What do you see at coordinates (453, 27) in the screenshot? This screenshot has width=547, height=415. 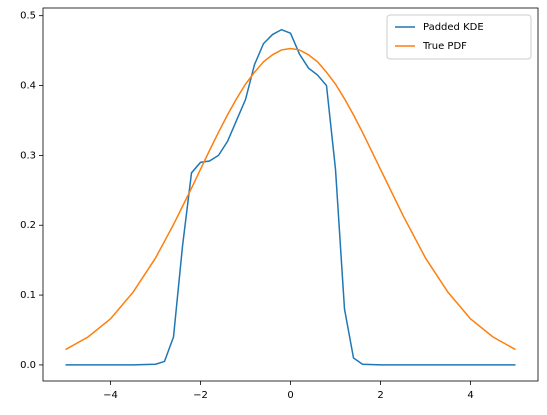 I see `legend-label: Padded KDE` at bounding box center [453, 27].